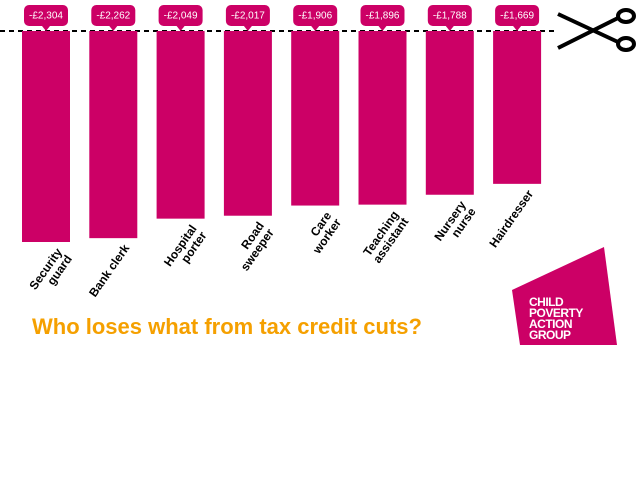 The width and height of the screenshot is (640, 480). Describe the element at coordinates (550, 324) in the screenshot. I see `logo-text: ACTION` at that location.